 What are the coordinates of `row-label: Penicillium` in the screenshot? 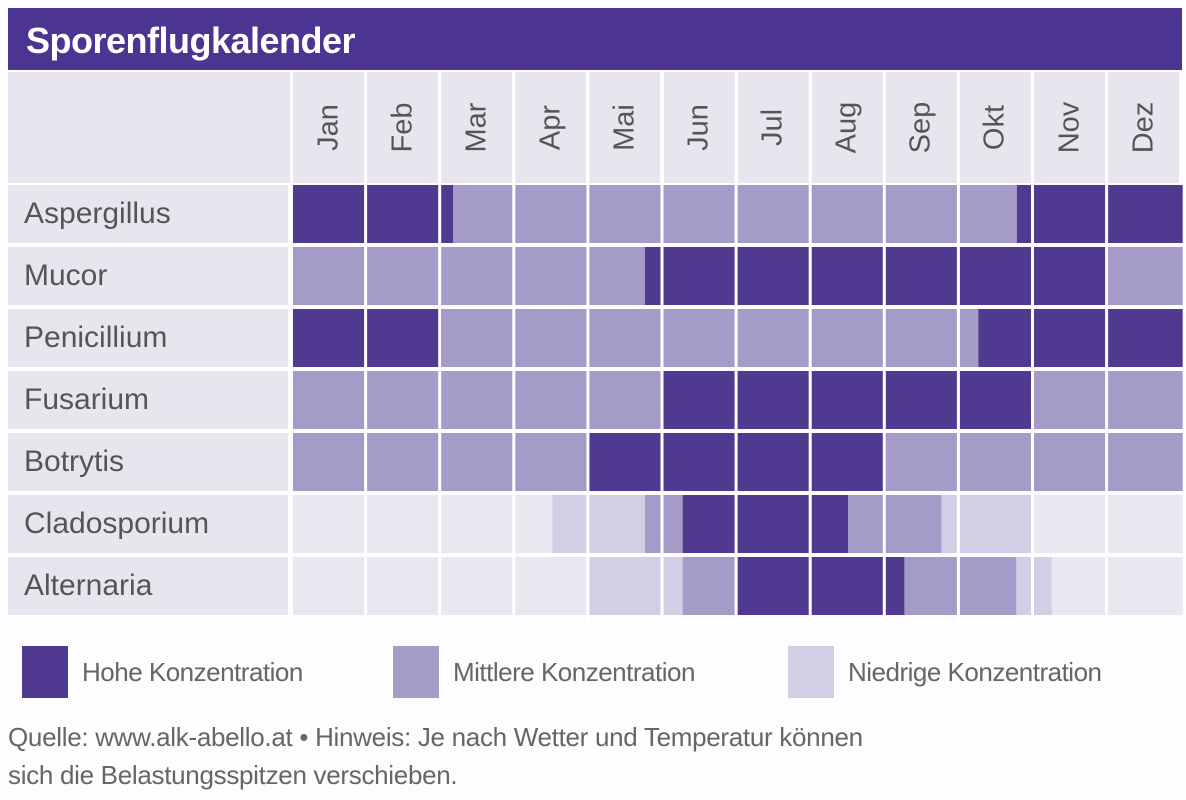 It's located at (148, 338).